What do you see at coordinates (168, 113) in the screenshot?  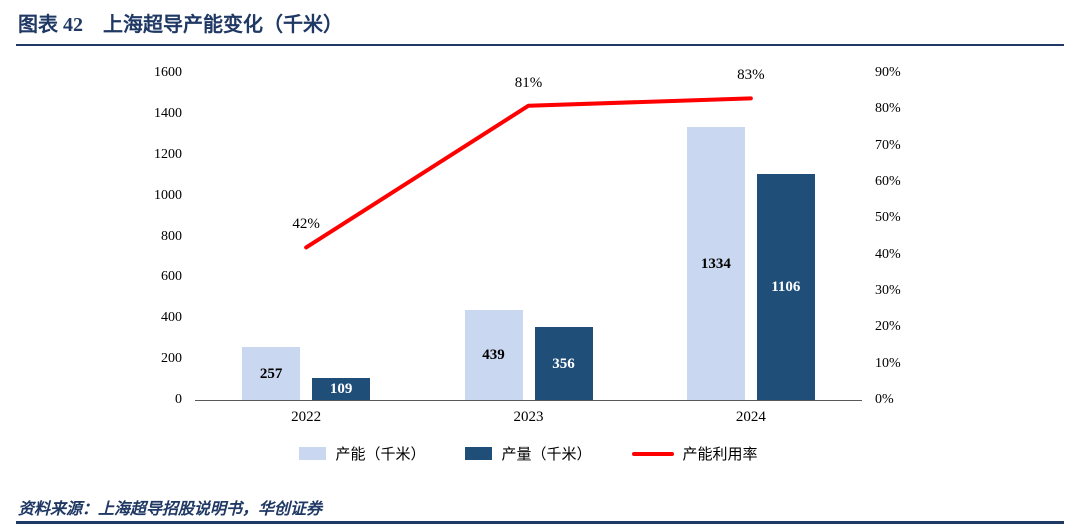 I see `left-axis-tick-label: 1400` at bounding box center [168, 113].